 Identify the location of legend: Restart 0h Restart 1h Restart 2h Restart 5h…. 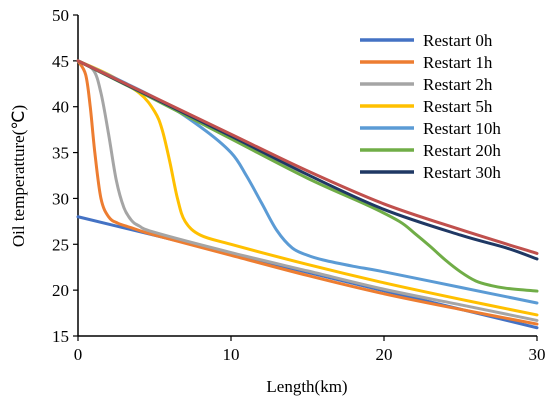
(430, 106).